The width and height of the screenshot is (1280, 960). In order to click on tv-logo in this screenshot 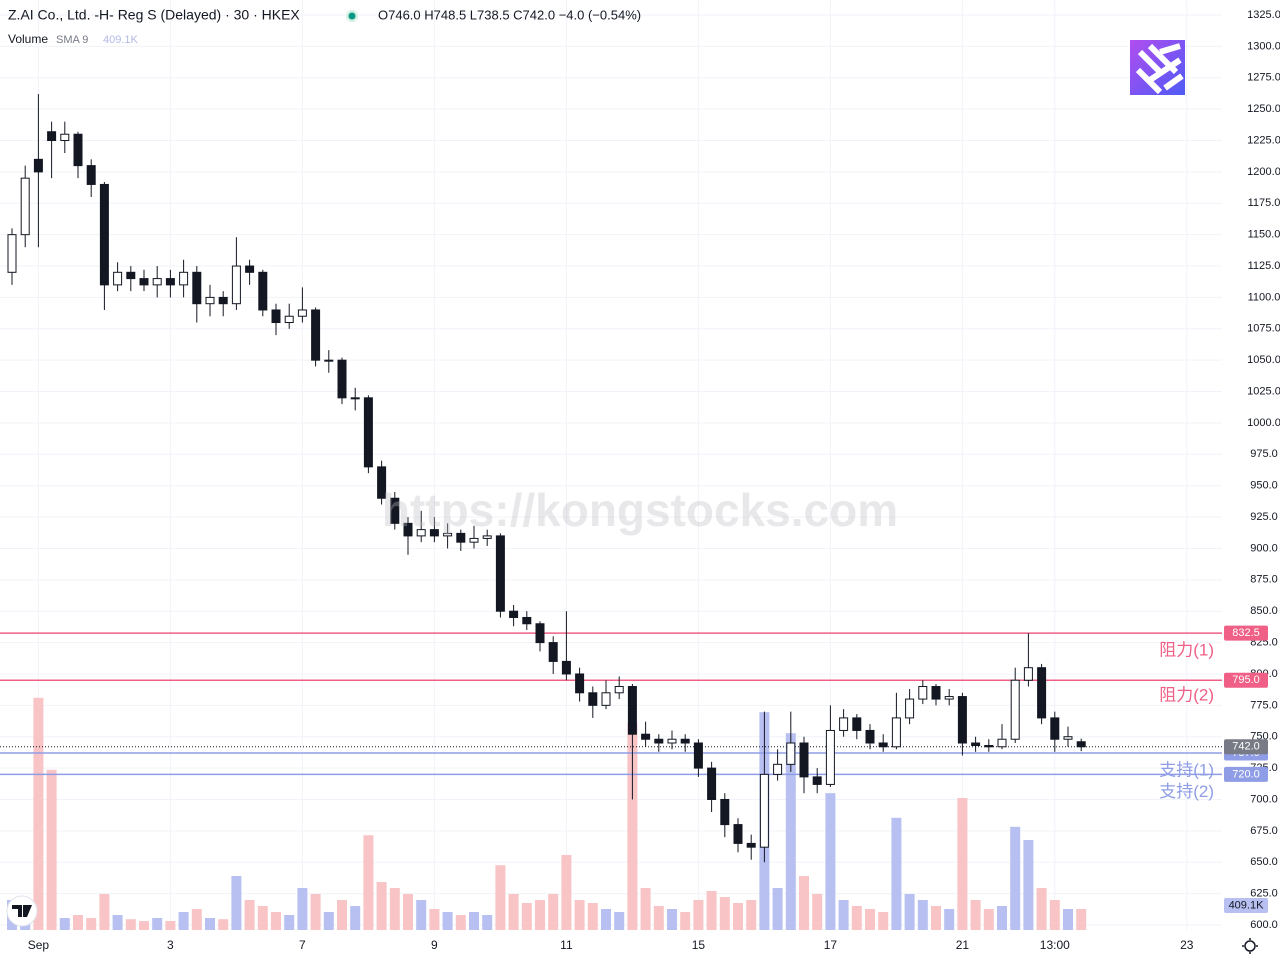, I will do `click(22, 911)`.